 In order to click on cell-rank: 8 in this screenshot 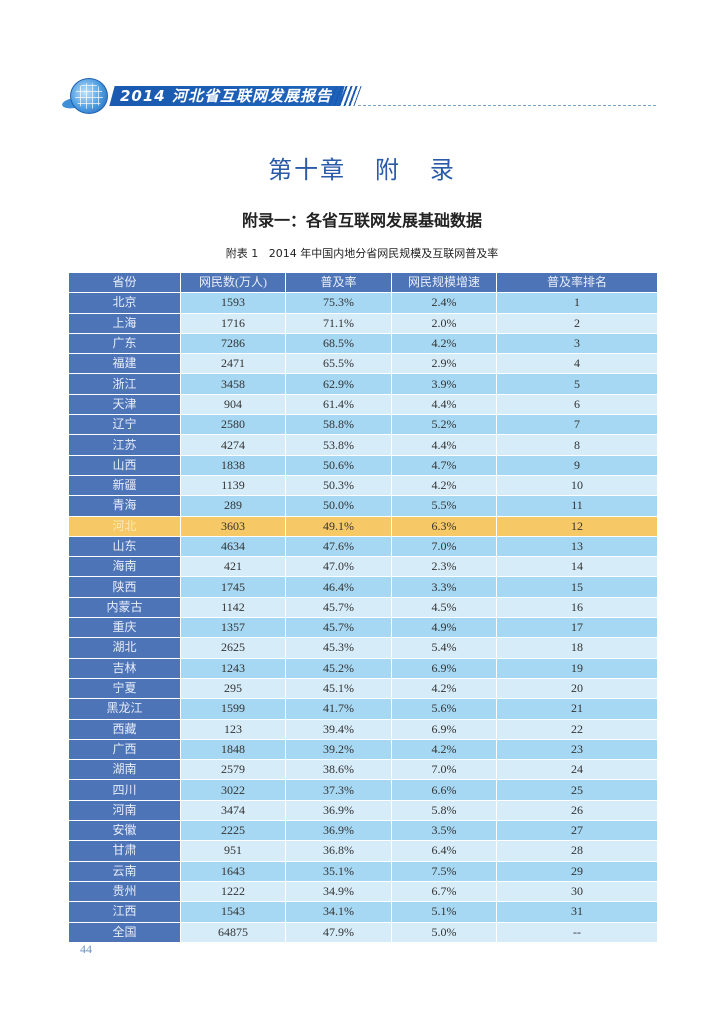, I will do `click(577, 445)`.